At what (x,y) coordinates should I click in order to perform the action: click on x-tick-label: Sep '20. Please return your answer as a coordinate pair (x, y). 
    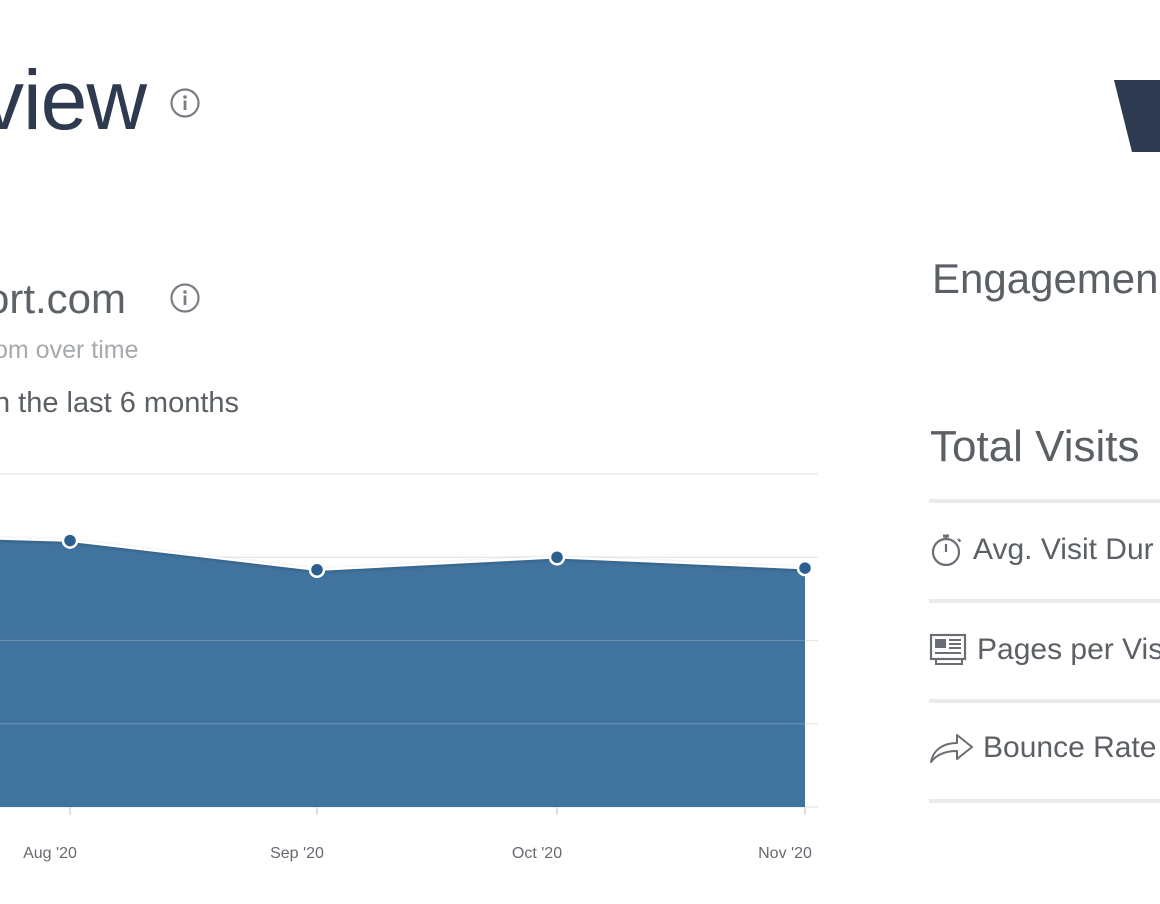
    Looking at the image, I should click on (297, 853).